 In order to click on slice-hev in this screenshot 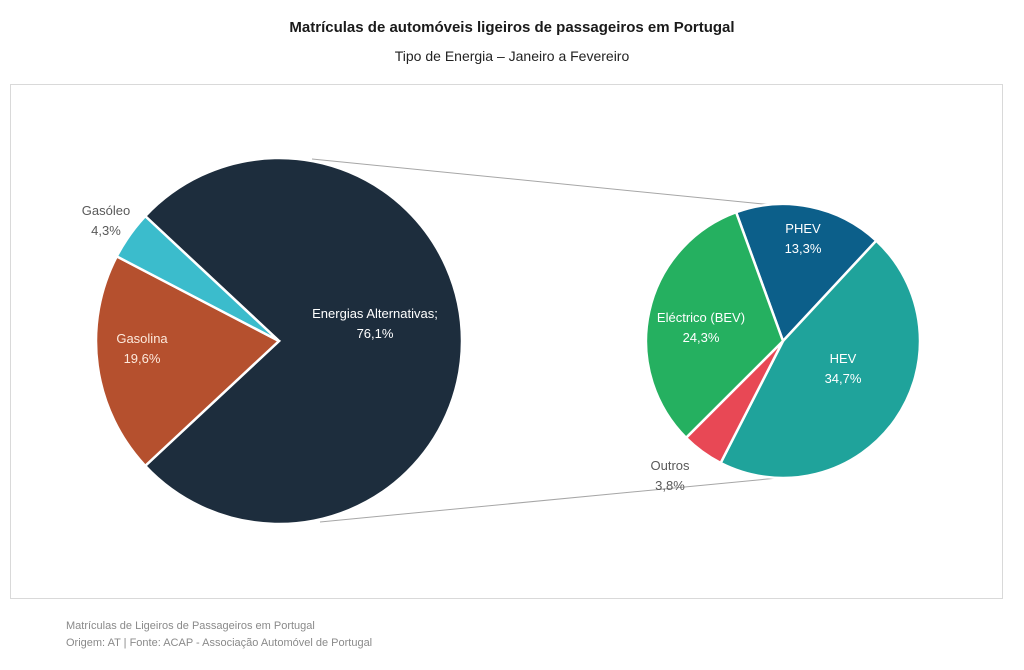, I will do `click(820, 359)`.